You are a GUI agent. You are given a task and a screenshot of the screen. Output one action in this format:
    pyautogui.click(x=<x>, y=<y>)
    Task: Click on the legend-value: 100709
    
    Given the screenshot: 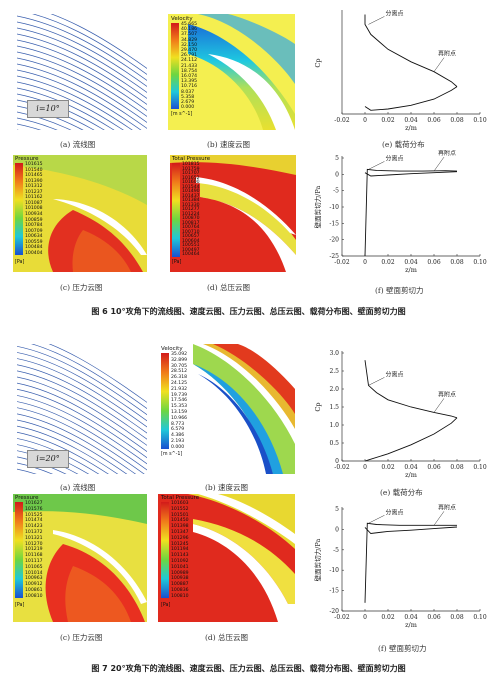 What is the action you would take?
    pyautogui.click(x=34, y=231)
    